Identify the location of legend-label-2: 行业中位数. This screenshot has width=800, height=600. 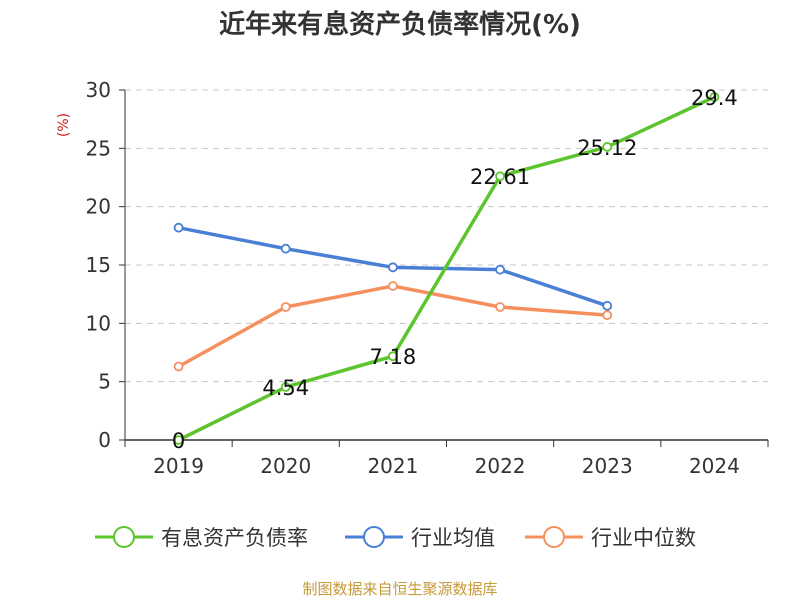
(643, 538).